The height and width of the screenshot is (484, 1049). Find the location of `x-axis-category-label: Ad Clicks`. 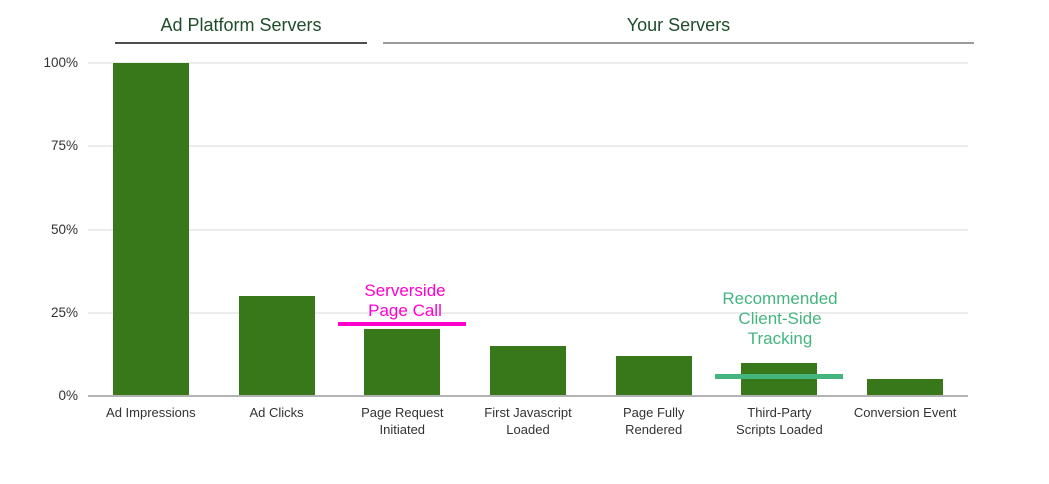

x-axis-category-label: Ad Clicks is located at coordinates (277, 412).